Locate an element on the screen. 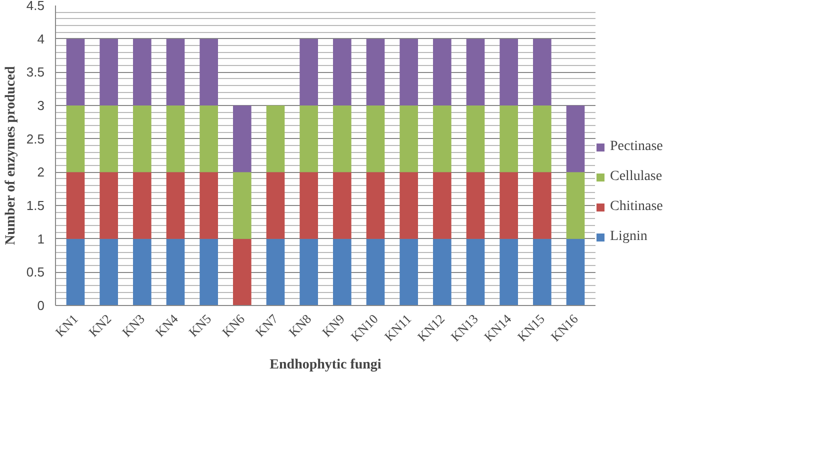  x-axis-title: Endhophytic fungi is located at coordinates (326, 365).